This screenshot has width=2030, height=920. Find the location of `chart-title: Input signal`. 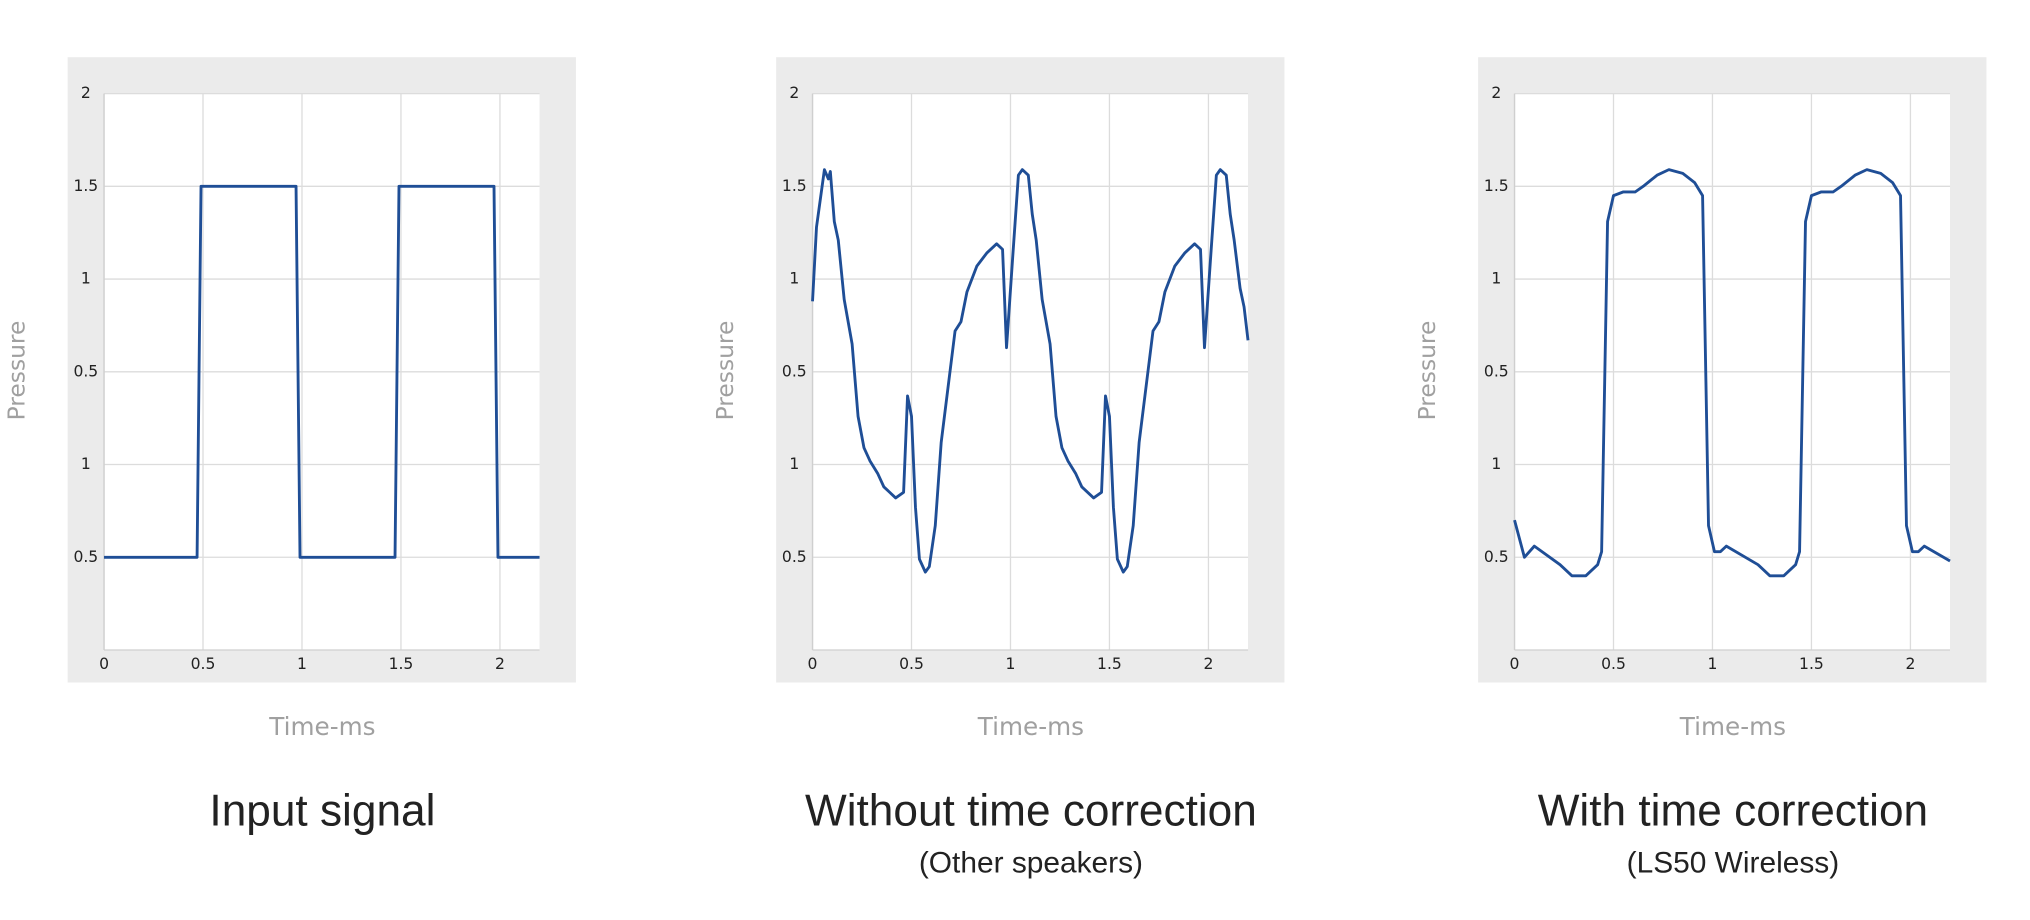

chart-title: Input signal is located at coordinates (322, 810).